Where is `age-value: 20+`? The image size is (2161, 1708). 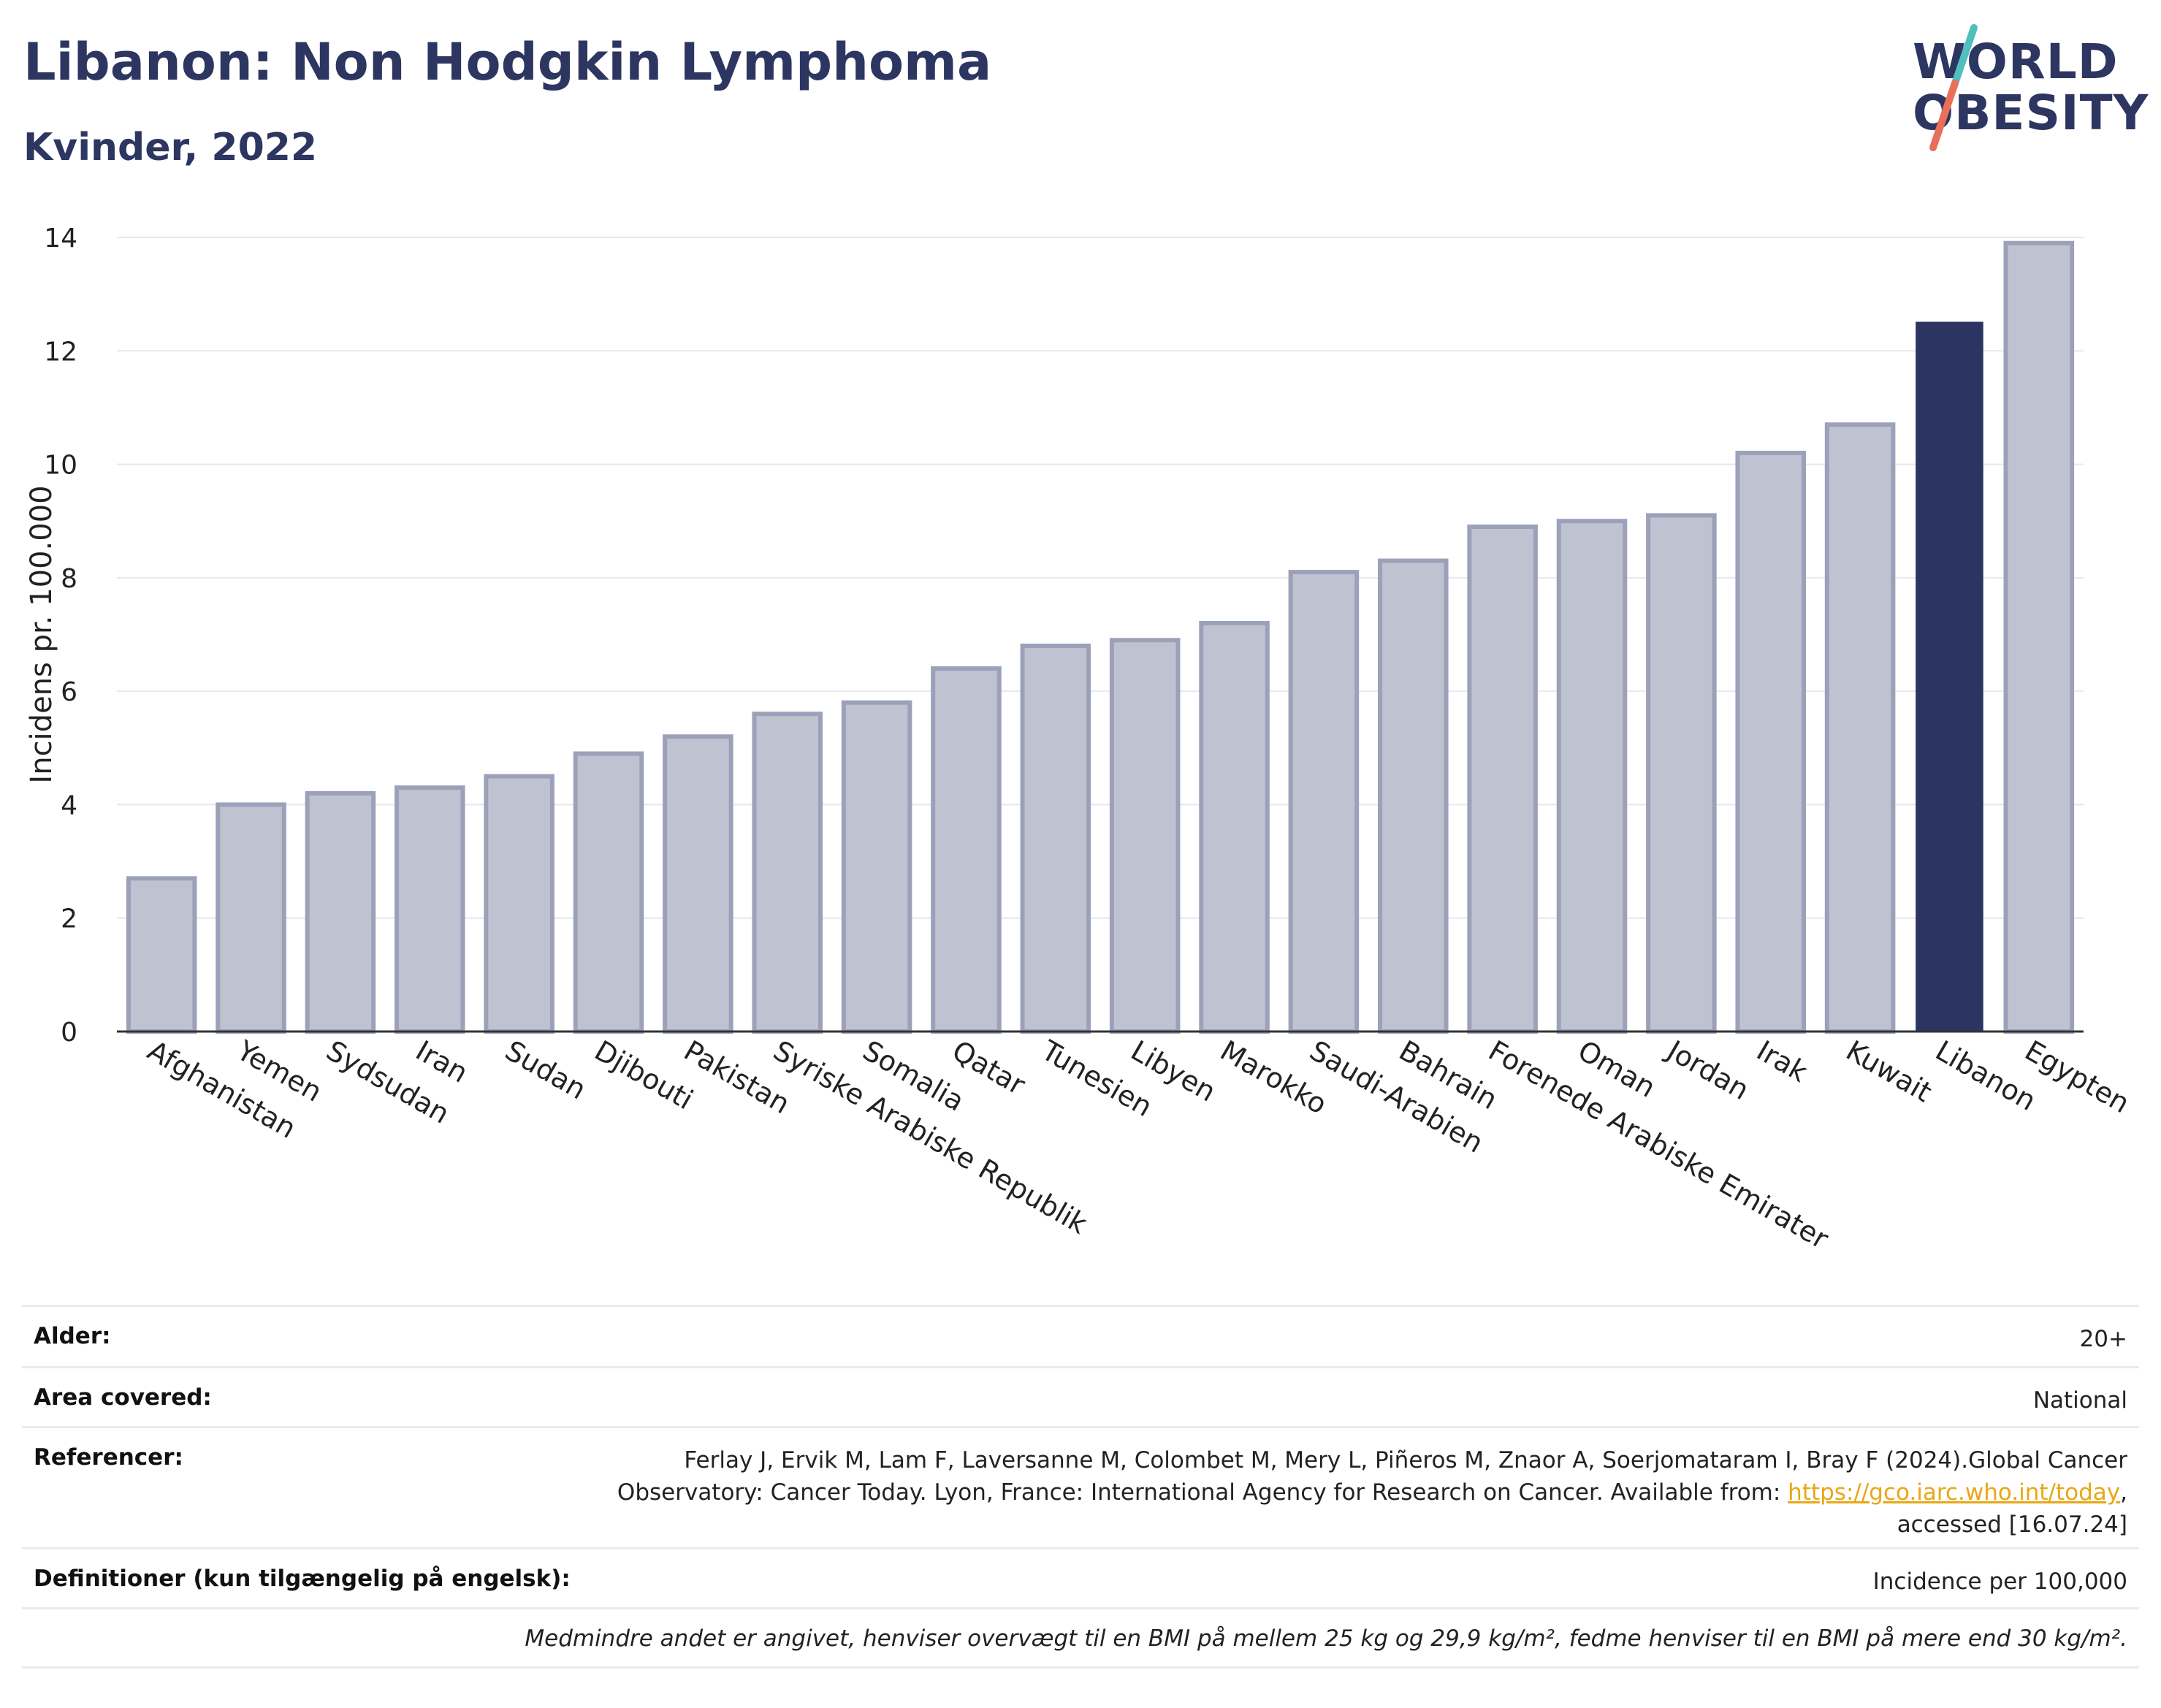
age-value: 20+ is located at coordinates (2103, 1339).